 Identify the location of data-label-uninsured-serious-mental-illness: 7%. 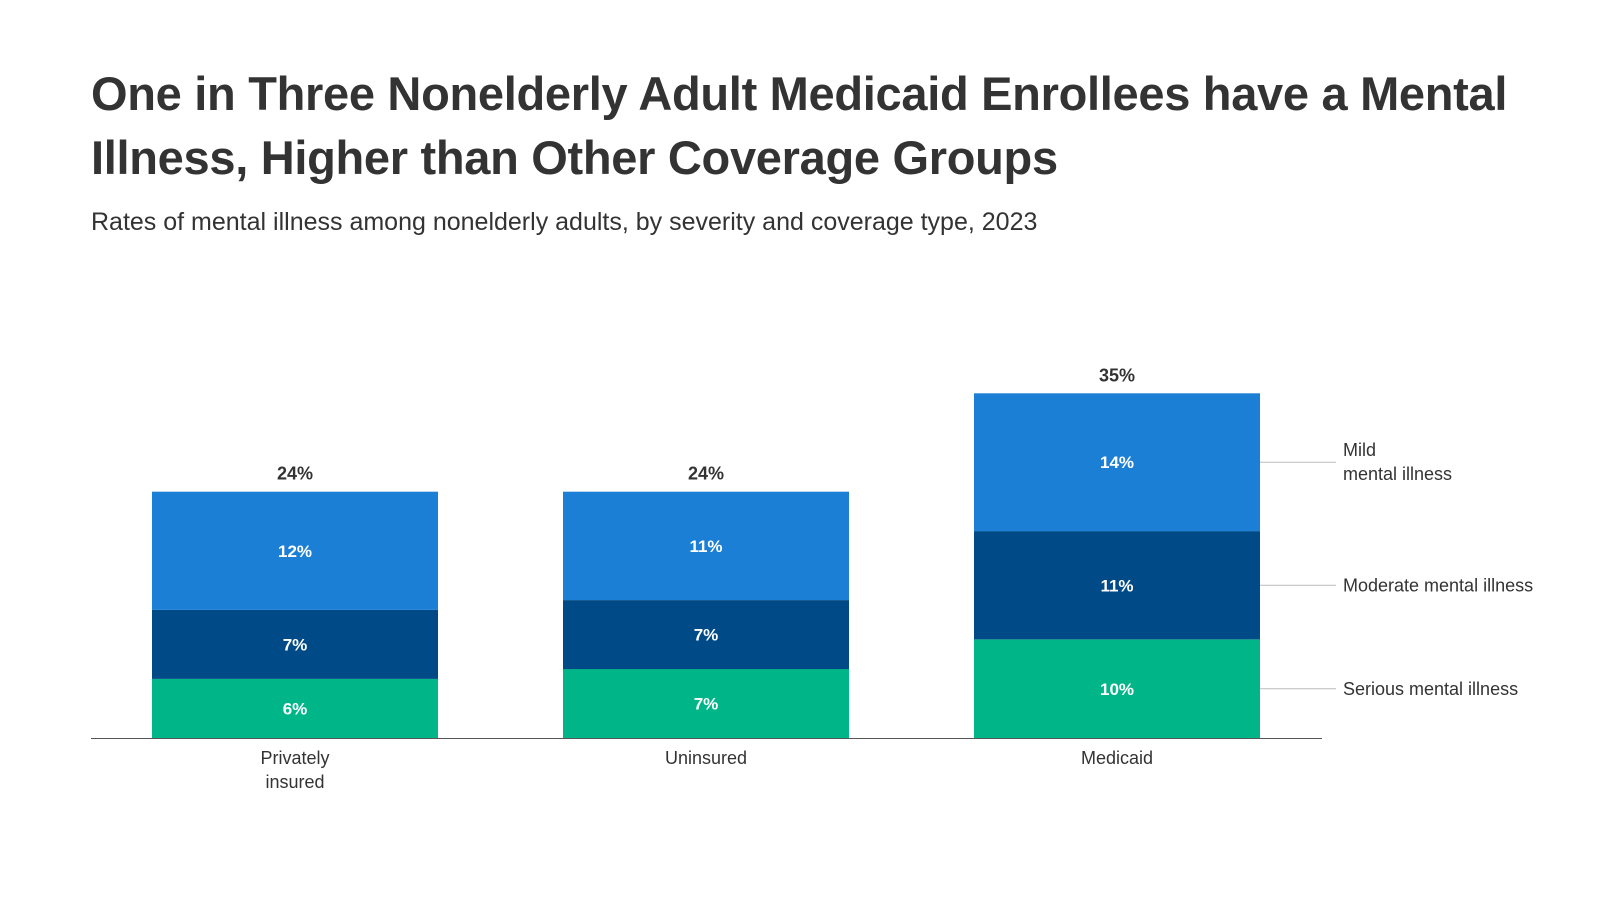
(706, 704).